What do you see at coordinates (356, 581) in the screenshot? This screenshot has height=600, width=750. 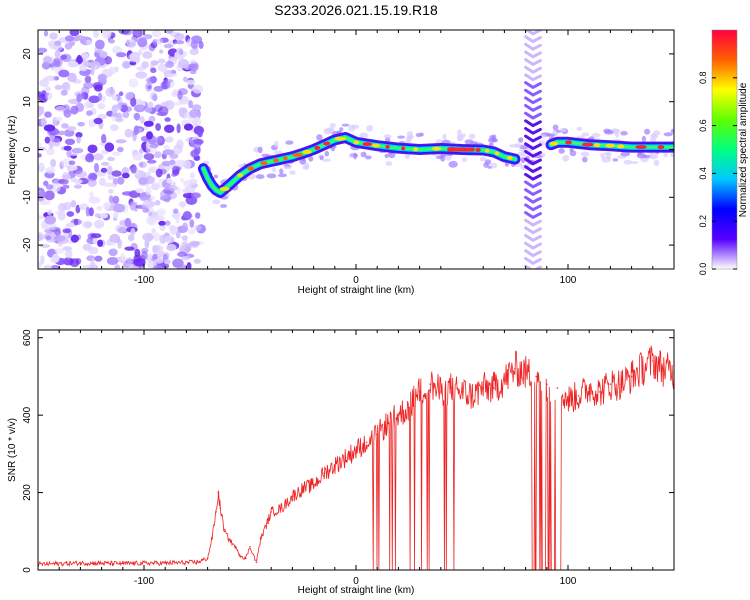 I see `snr-xtick-label: 0` at bounding box center [356, 581].